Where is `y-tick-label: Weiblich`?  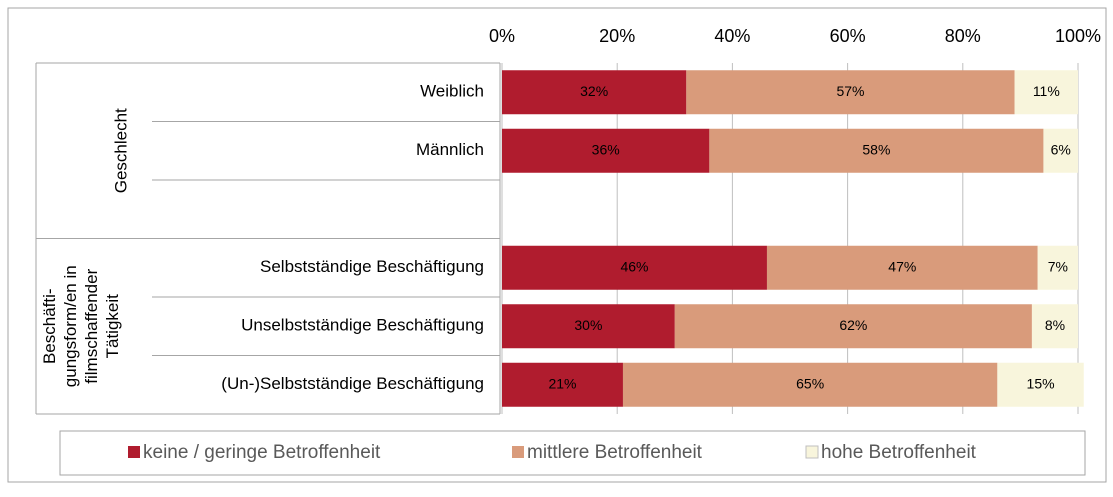
y-tick-label: Weiblich is located at coordinates (452, 91).